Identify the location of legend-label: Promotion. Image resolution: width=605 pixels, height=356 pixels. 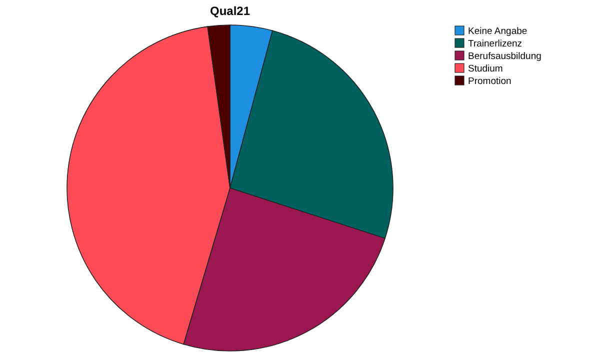
(490, 81).